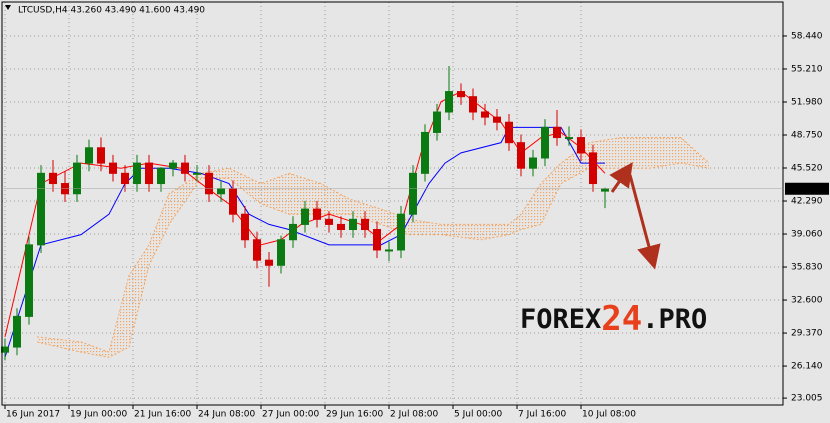 This screenshot has height=423, width=830. I want to click on y-tick-label: 26.140, so click(807, 367).